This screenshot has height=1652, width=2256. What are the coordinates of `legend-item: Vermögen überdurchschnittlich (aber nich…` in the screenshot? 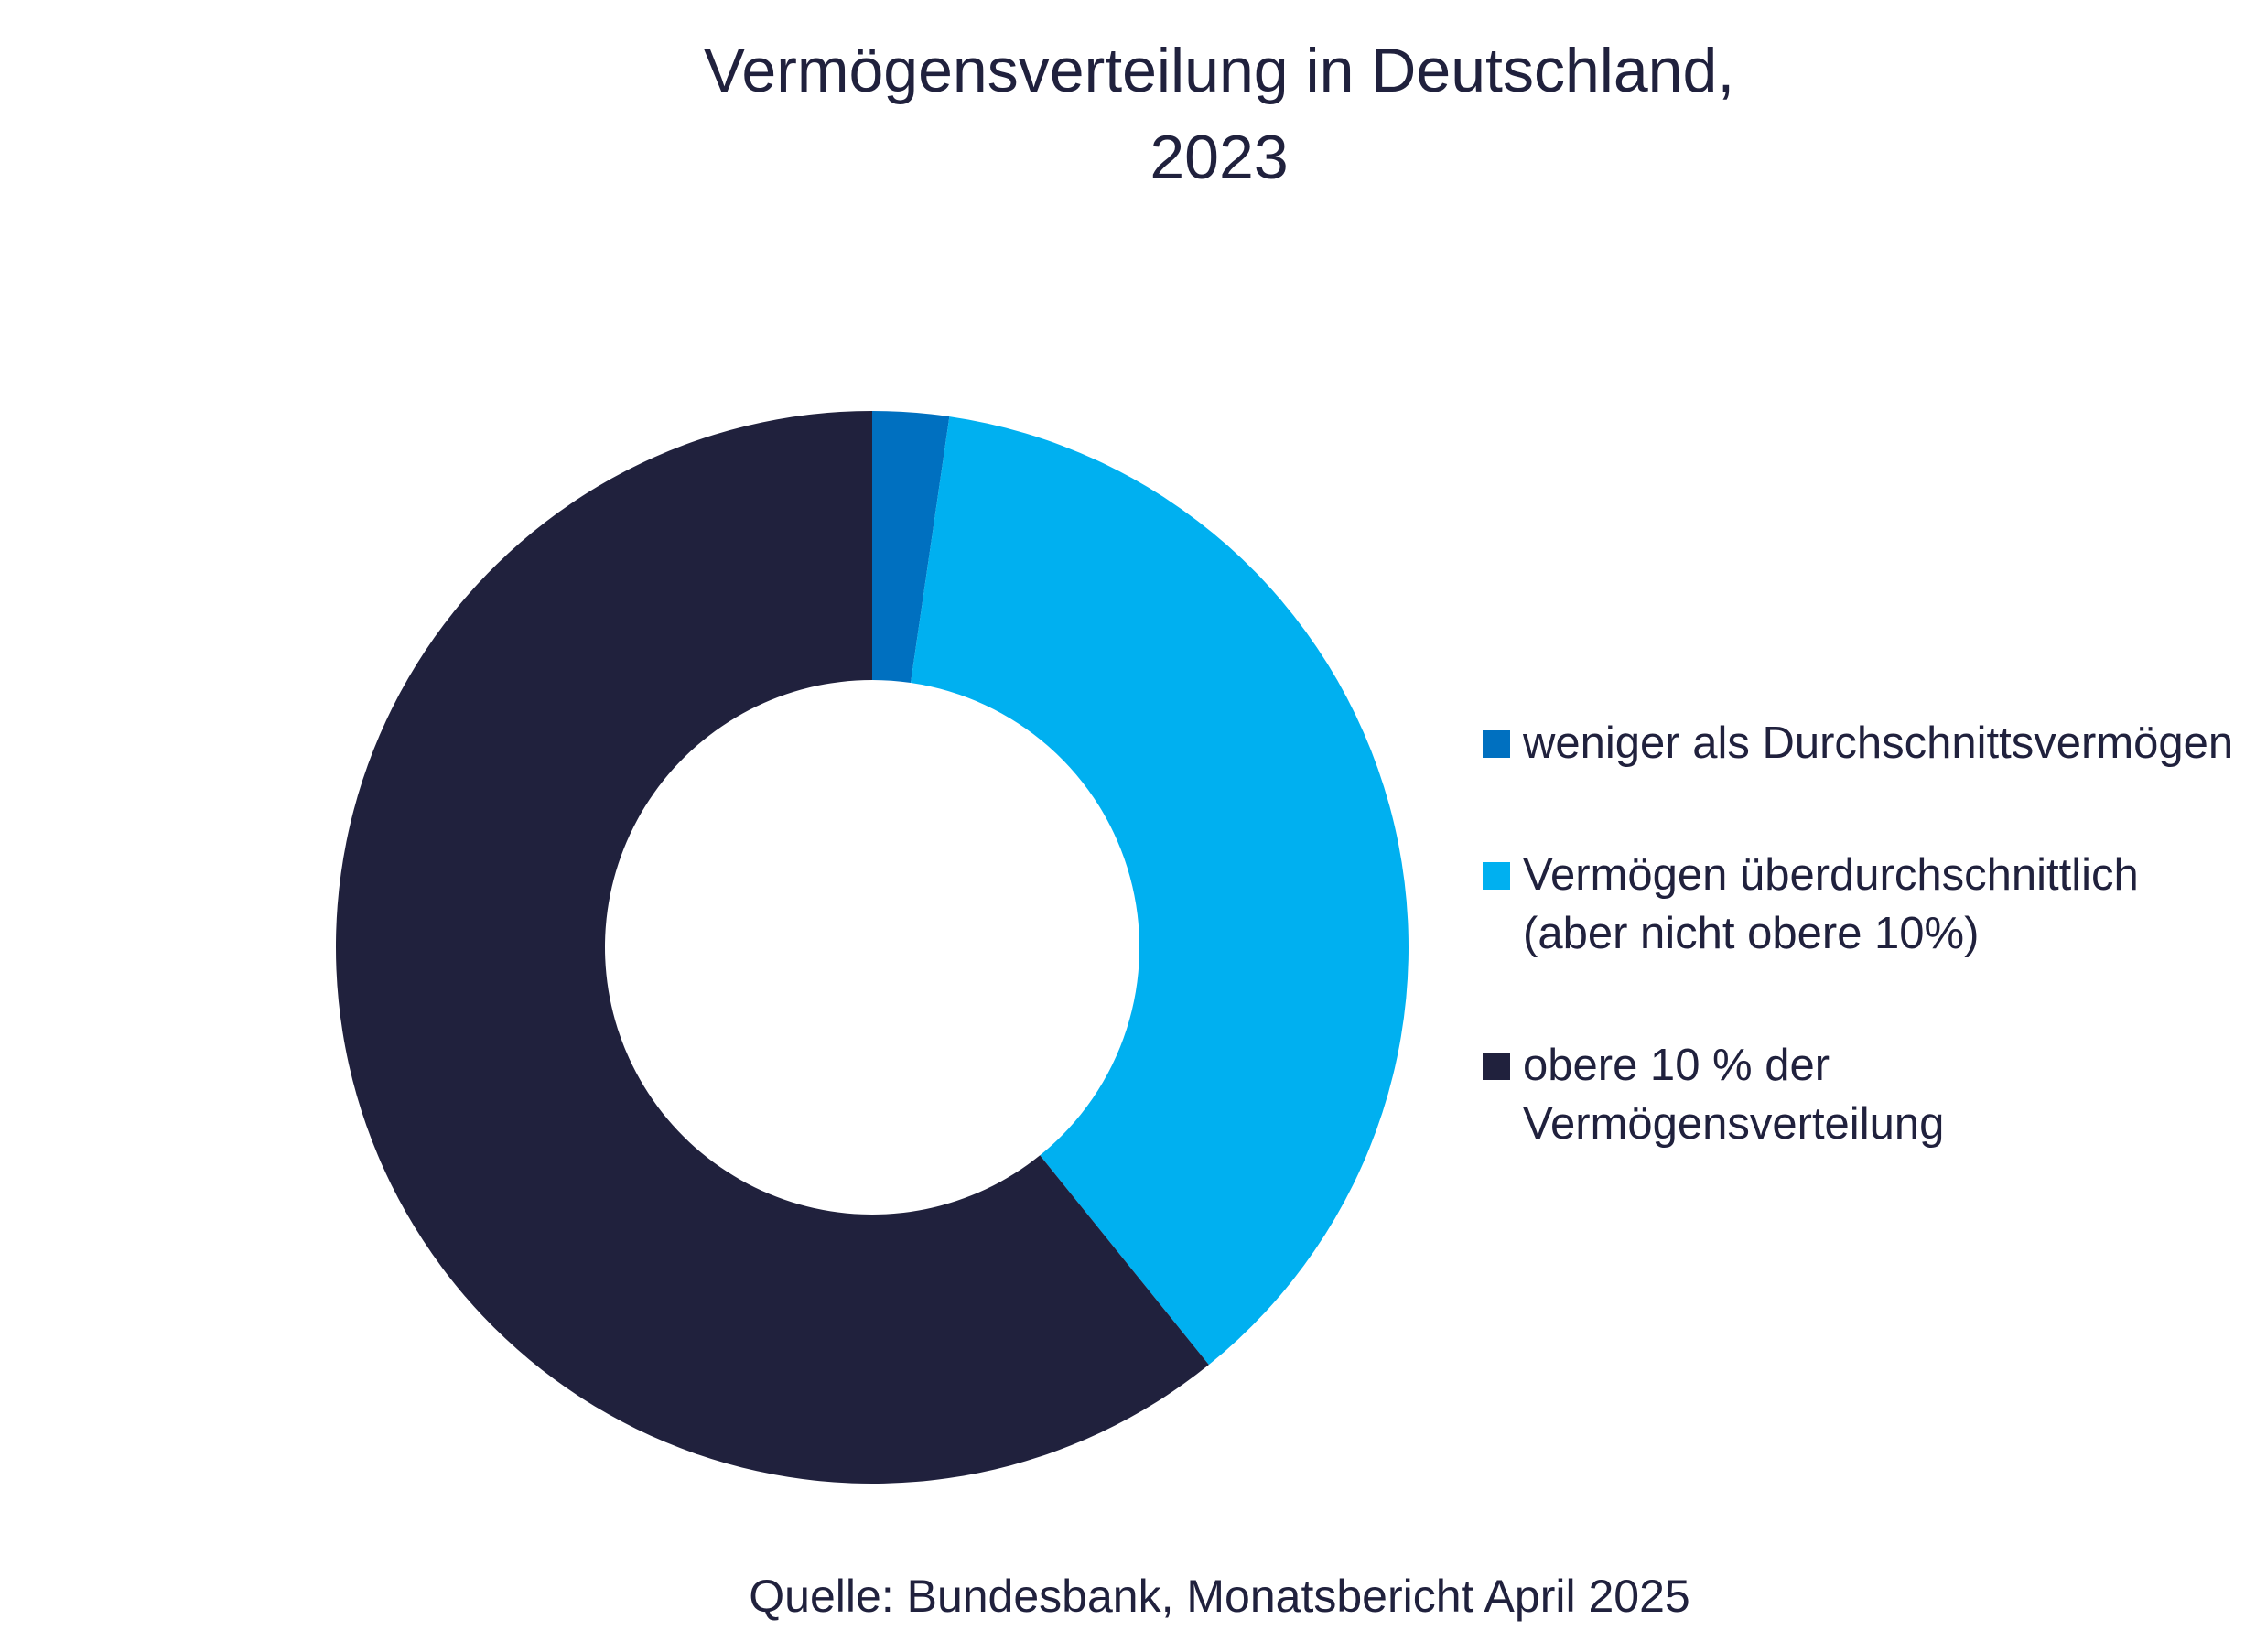 It's located at (1869, 904).